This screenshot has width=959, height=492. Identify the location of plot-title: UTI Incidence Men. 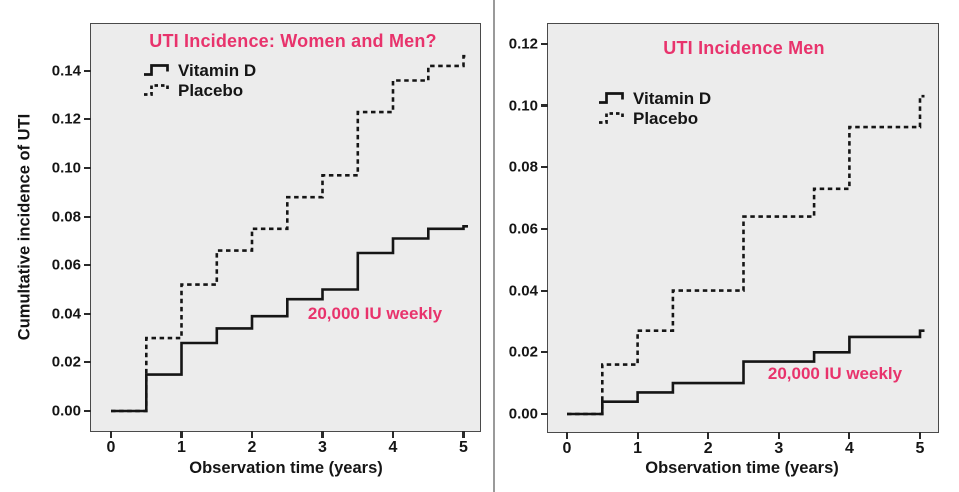
(744, 48).